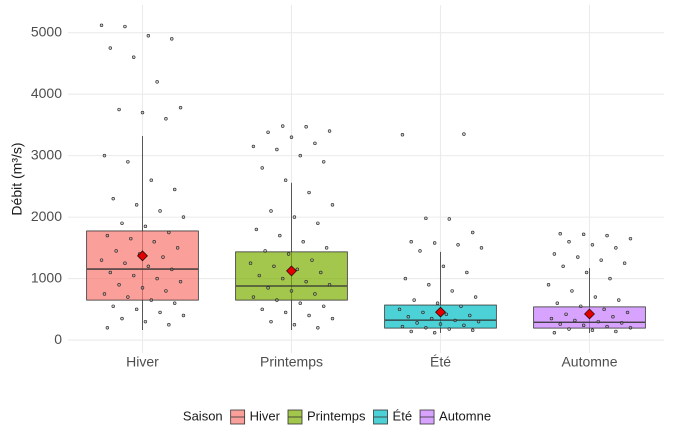 Image resolution: width=674 pixels, height=430 pixels. I want to click on x-tick-label: Été, so click(440, 362).